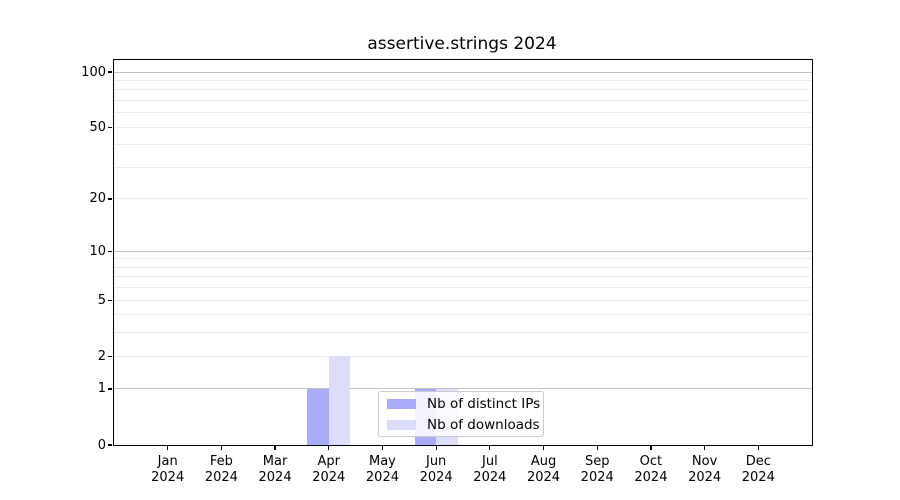 Image resolution: width=900 pixels, height=500 pixels. I want to click on chart-title: assertive.strings 2024, so click(462, 44).